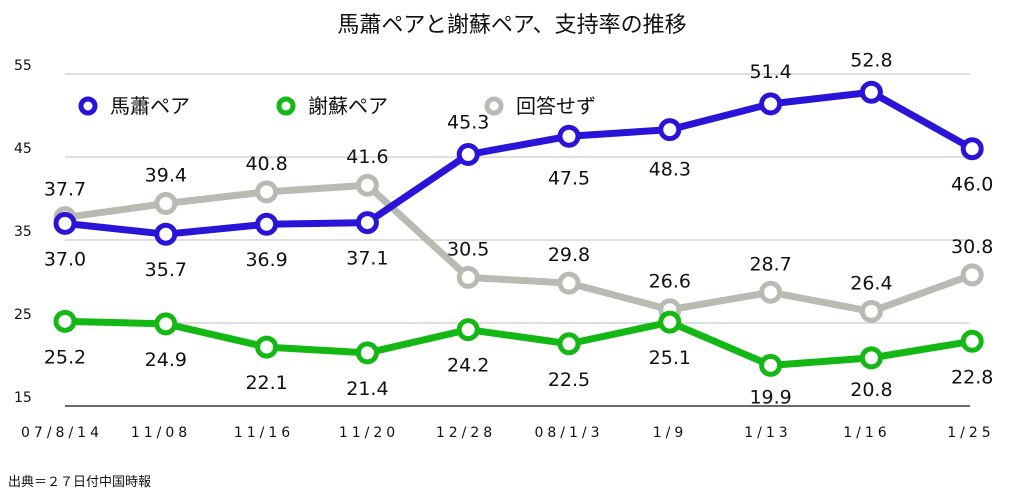 The image size is (1024, 497). Describe the element at coordinates (670, 358) in the screenshot. I see `data-label: 25.1` at that location.